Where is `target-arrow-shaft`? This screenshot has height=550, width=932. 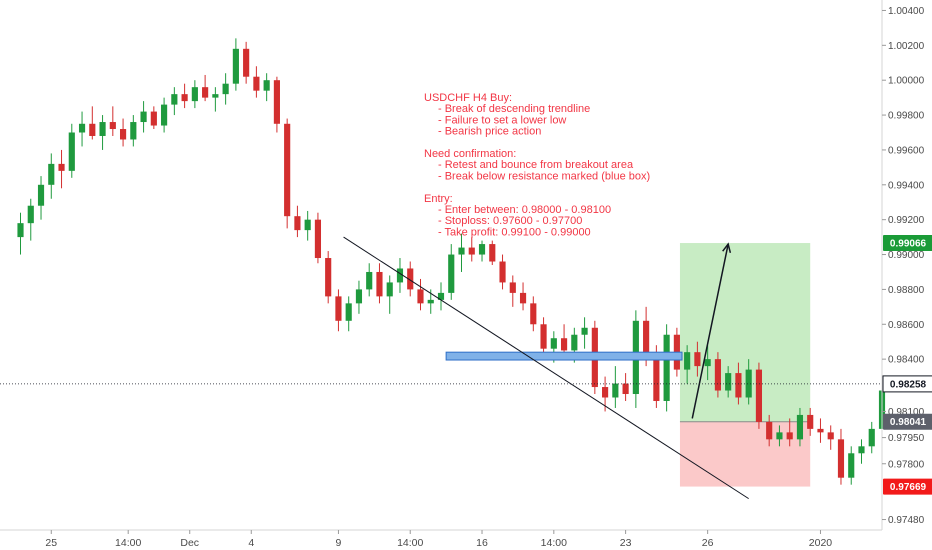 target-arrow-shaft is located at coordinates (710, 331).